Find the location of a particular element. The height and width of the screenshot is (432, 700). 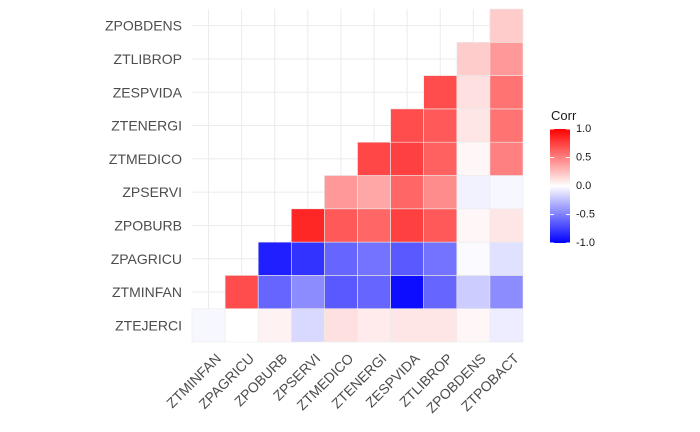

y-tick-label: ZPOBURB is located at coordinates (148, 225).